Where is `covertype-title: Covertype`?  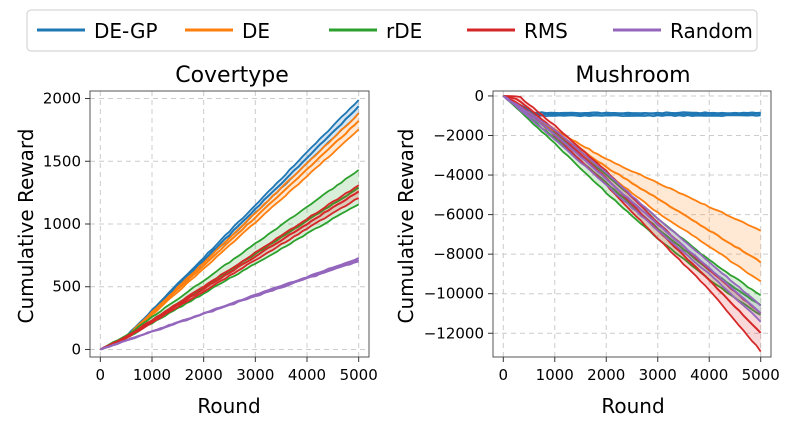 covertype-title: Covertype is located at coordinates (232, 75).